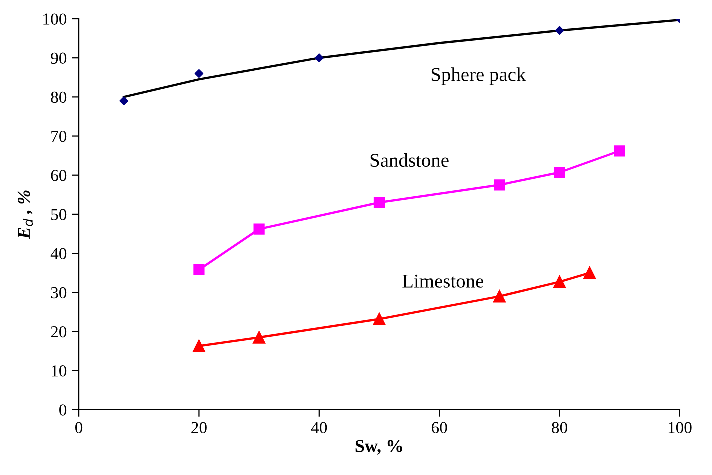  I want to click on y-tick-label: 40, so click(58, 254).